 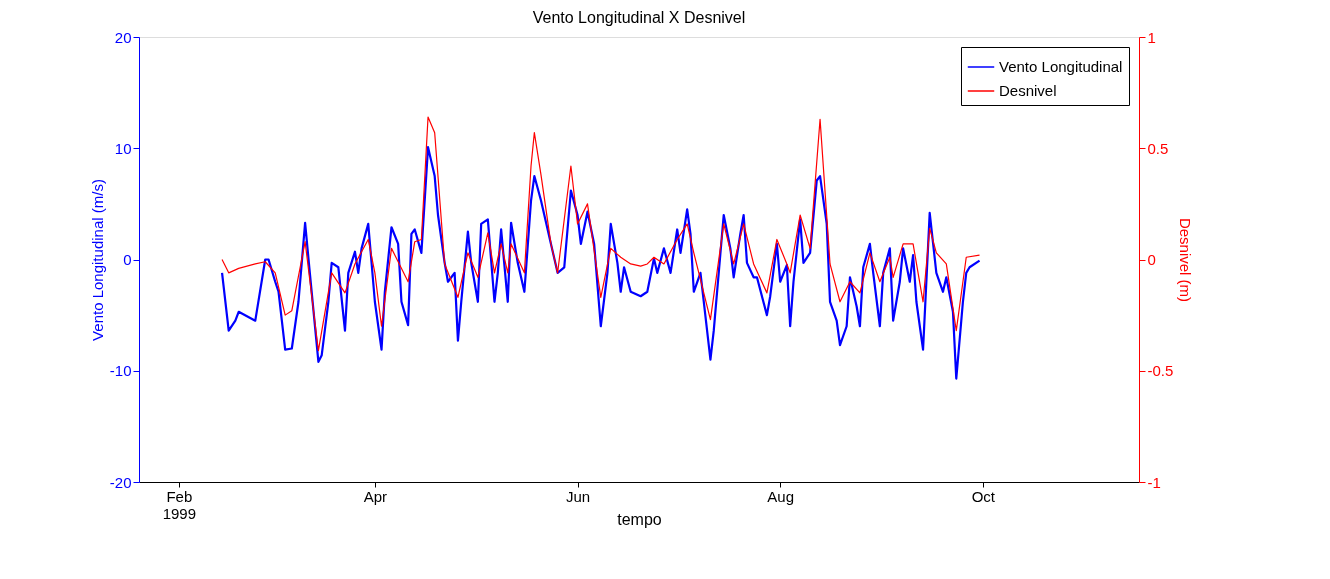 I want to click on x-tick-label: Aug, so click(x=781, y=496).